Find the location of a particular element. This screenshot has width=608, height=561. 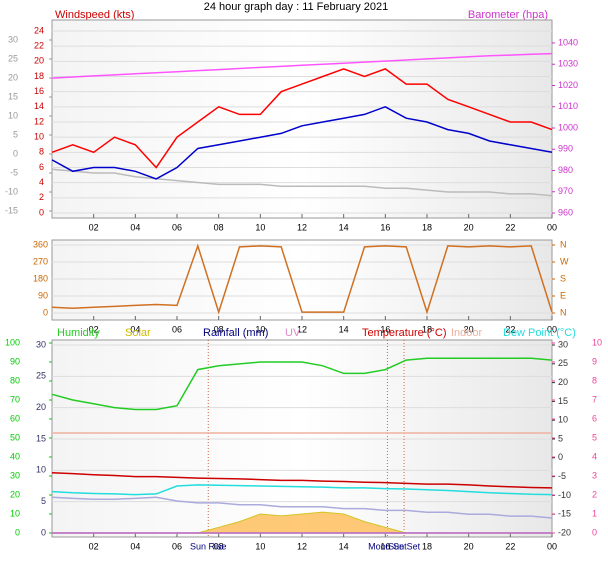

y2-tick-label: -20 is located at coordinates (564, 532).